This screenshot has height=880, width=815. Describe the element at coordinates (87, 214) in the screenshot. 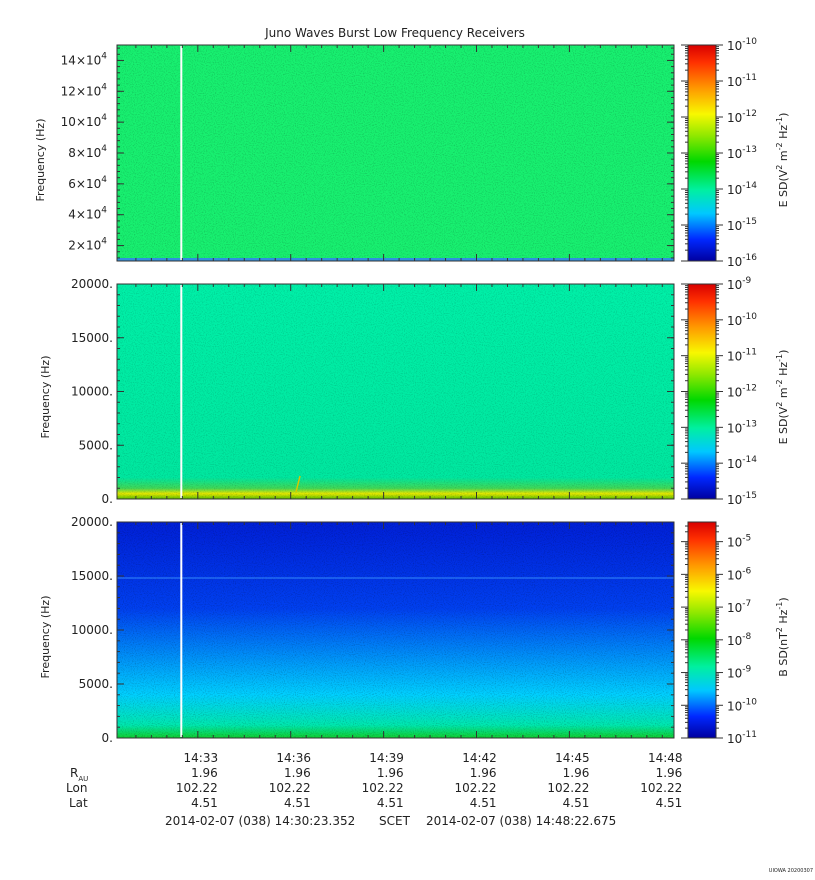

I see `y-tick-label: 4×104` at that location.